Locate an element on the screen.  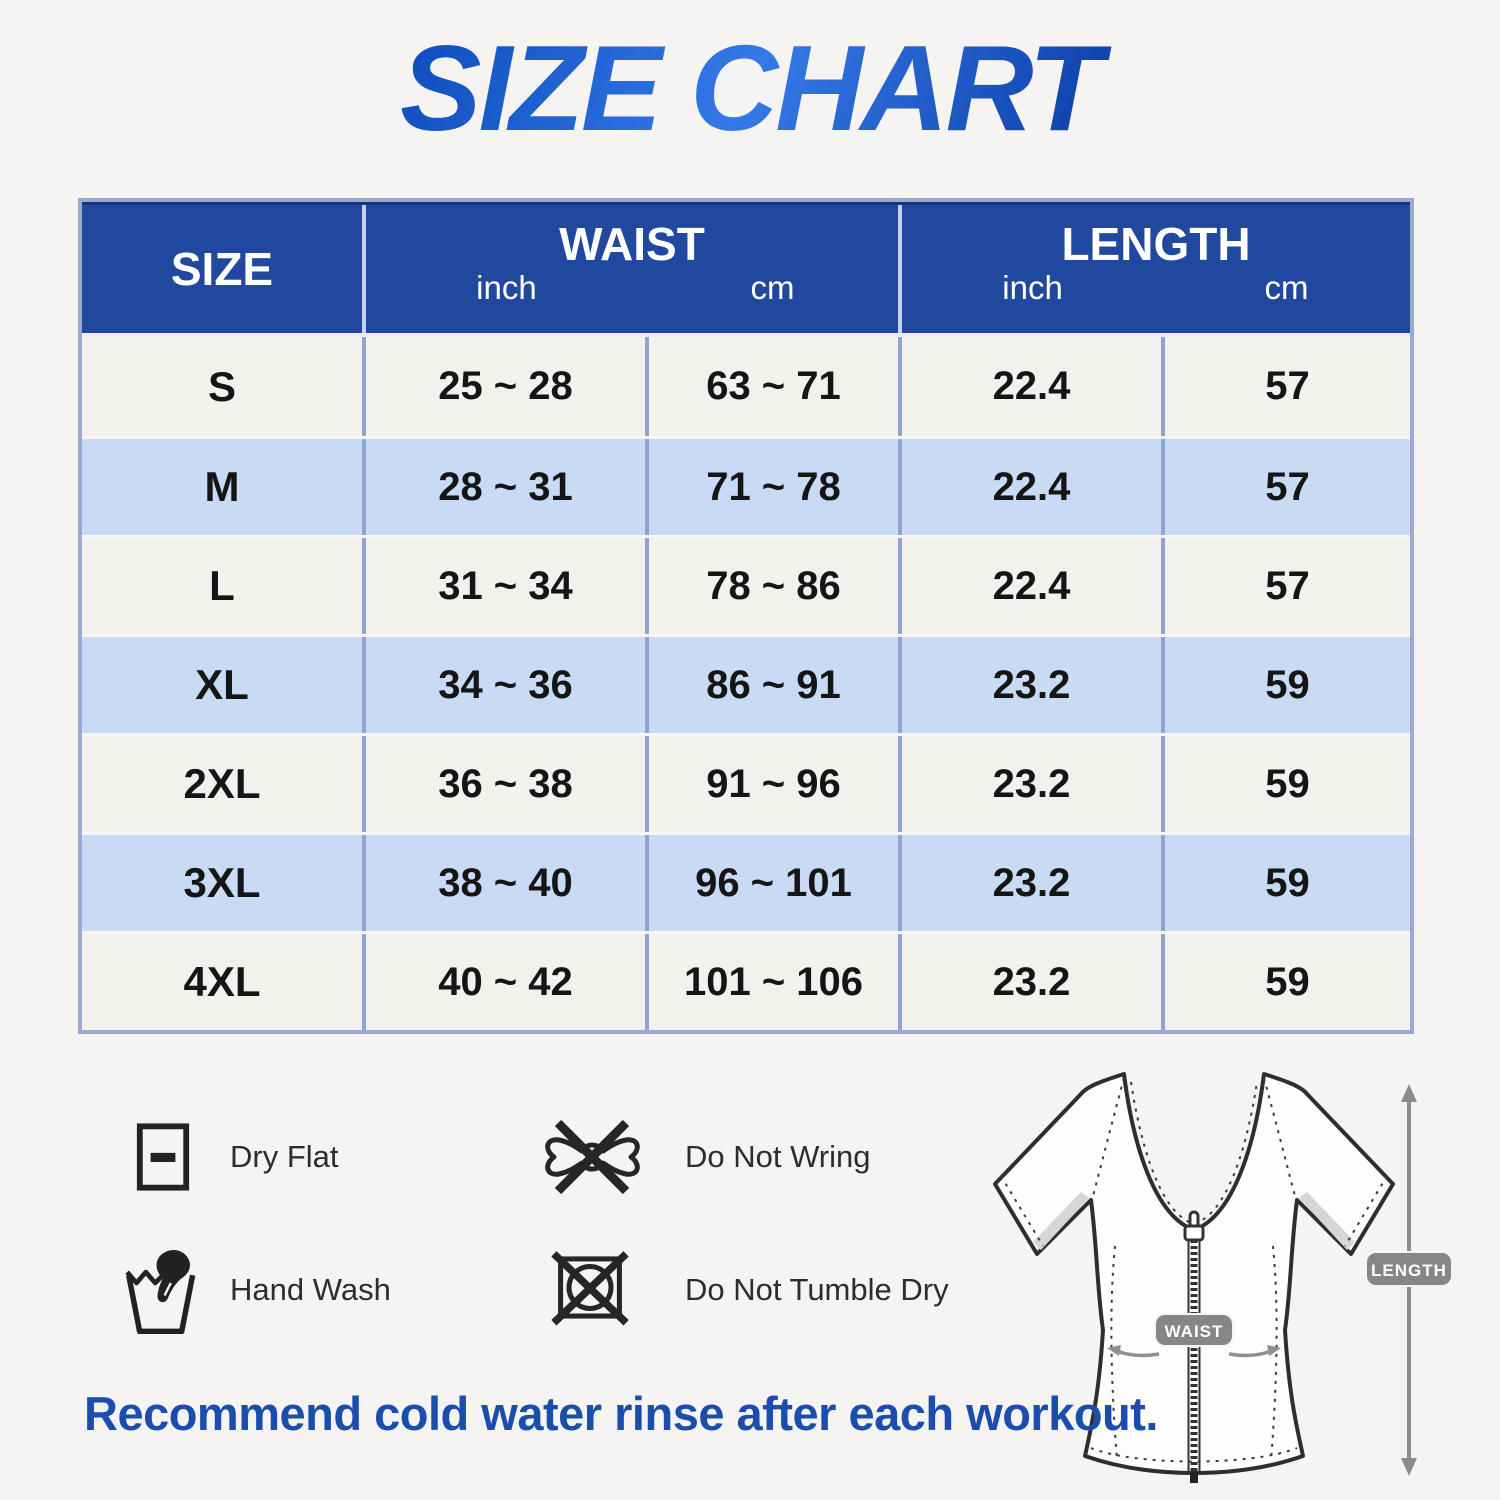
waist-cm-cell: 63 ~ 71 is located at coordinates (771, 386).